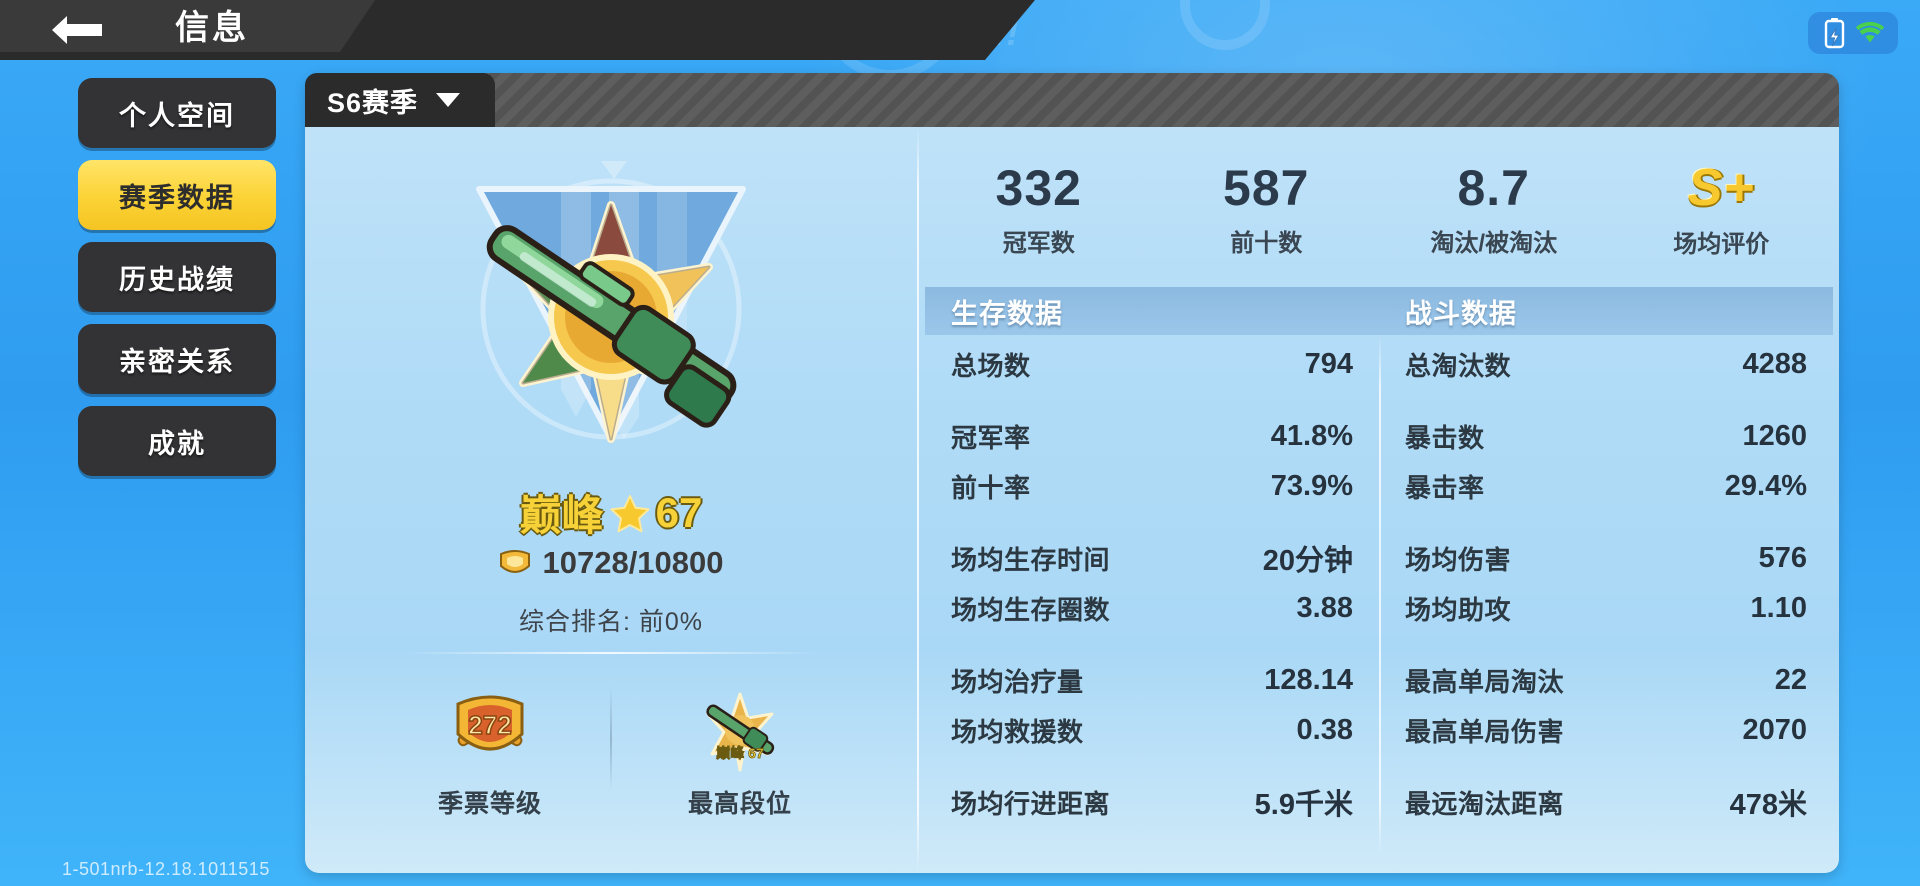 The height and width of the screenshot is (886, 1920). I want to click on overall-ranking: 综合排名: 前0%, so click(611, 622).